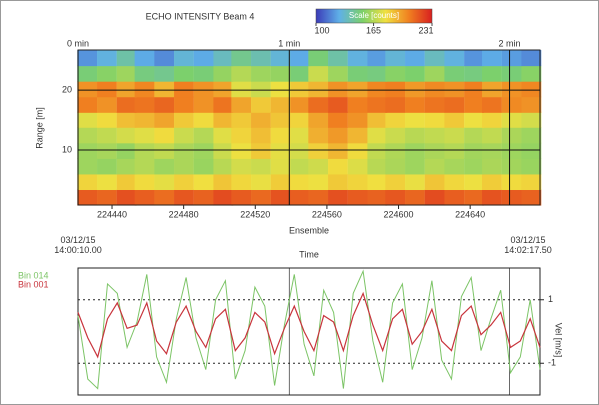  What do you see at coordinates (425, 30) in the screenshot?
I see `colorbar-tick-label: 231` at bounding box center [425, 30].